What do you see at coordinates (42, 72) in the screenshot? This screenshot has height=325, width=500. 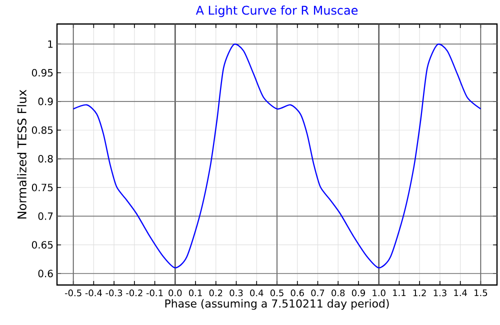 I see `y-tick-label: 0.95` at bounding box center [42, 72].